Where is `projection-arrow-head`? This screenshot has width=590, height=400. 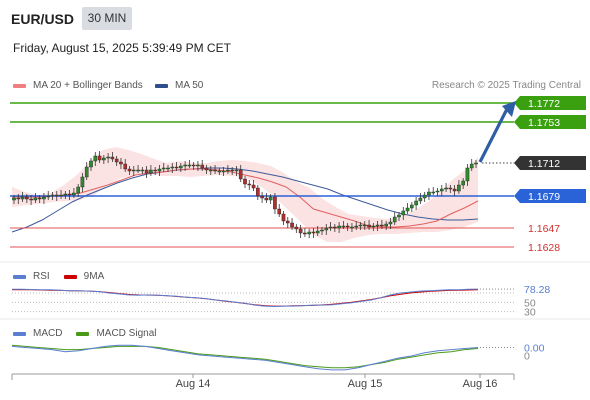
projection-arrow-head is located at coordinates (509, 109).